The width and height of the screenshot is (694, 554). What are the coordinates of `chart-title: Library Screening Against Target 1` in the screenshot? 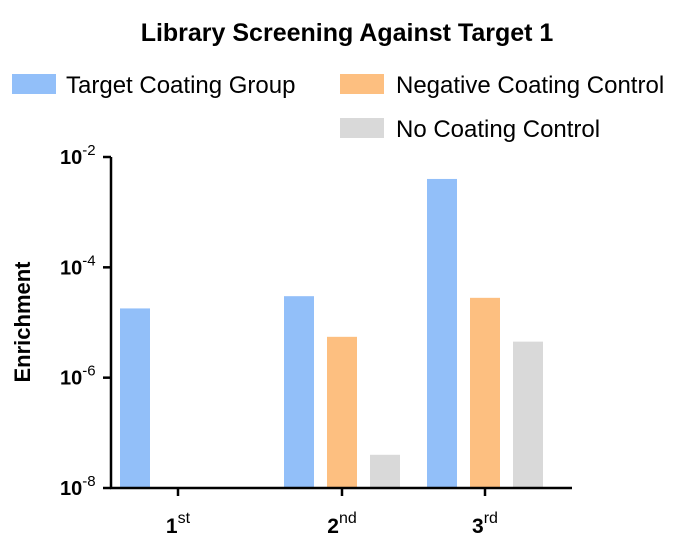 It's located at (347, 33).